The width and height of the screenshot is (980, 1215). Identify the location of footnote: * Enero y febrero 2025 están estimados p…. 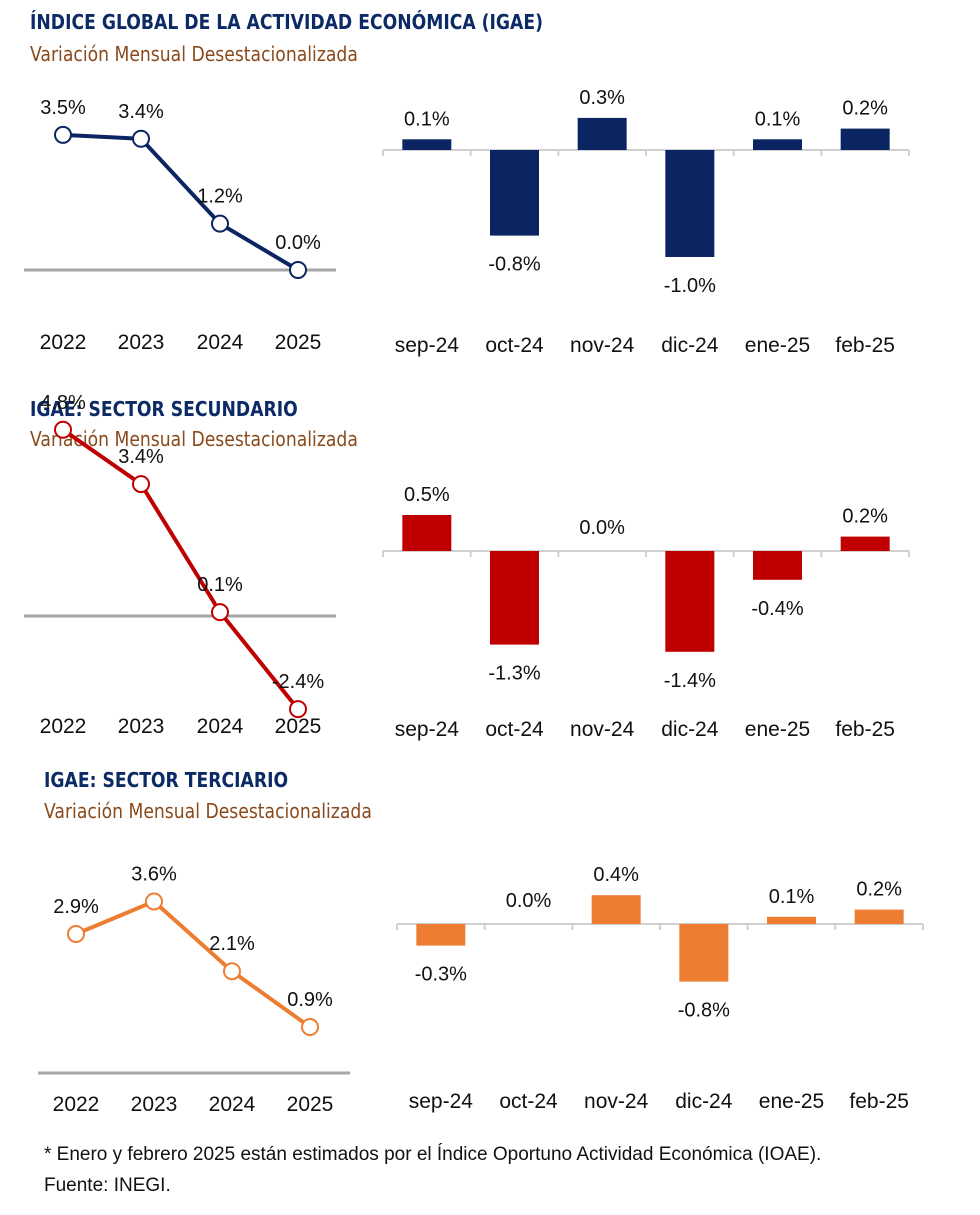
(433, 1154).